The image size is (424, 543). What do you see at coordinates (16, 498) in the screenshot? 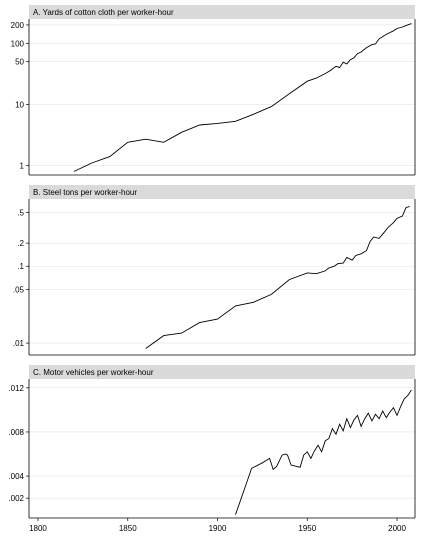
I see `y-tick-label: .002` at bounding box center [16, 498].